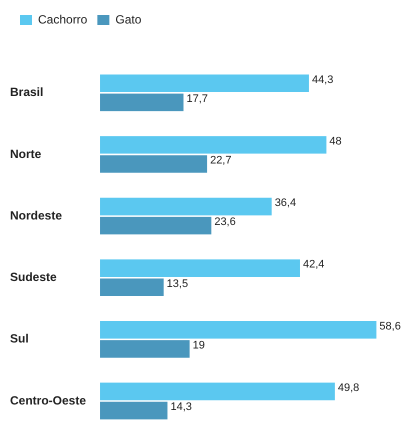  What do you see at coordinates (313, 264) in the screenshot?
I see `data-label: 42,4` at bounding box center [313, 264].